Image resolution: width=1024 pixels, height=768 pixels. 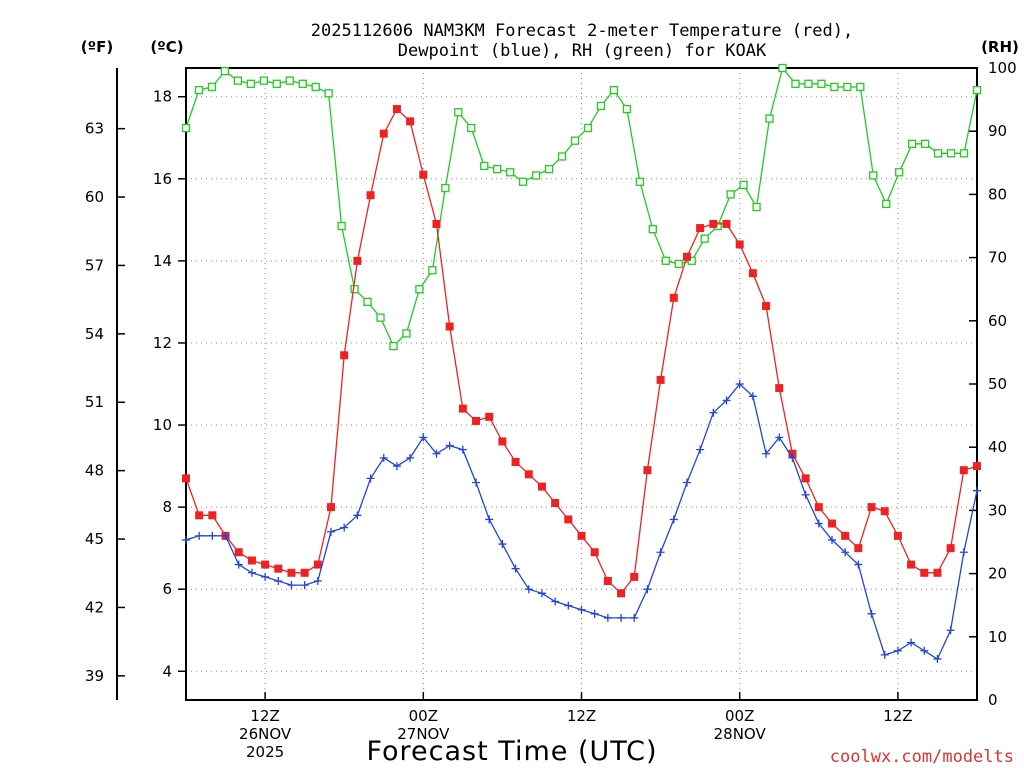 I want to click on celsius-tick-label: 4, so click(x=167, y=671).